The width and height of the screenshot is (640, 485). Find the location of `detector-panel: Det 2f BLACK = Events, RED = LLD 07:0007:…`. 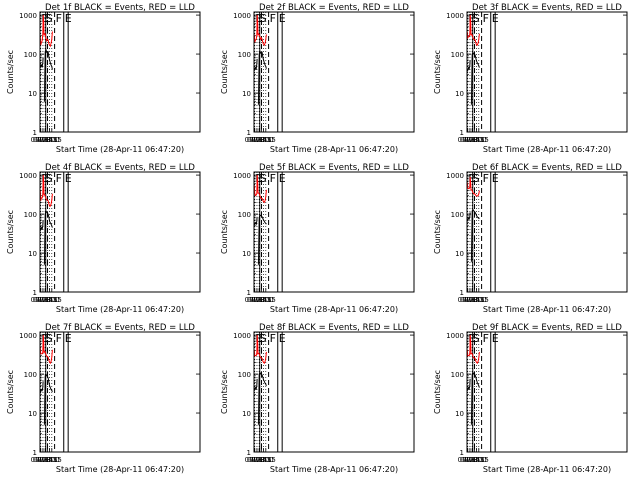

detector-panel: Det 2f BLACK = Events, RED = LLD 07:0007:… is located at coordinates (317, 78).